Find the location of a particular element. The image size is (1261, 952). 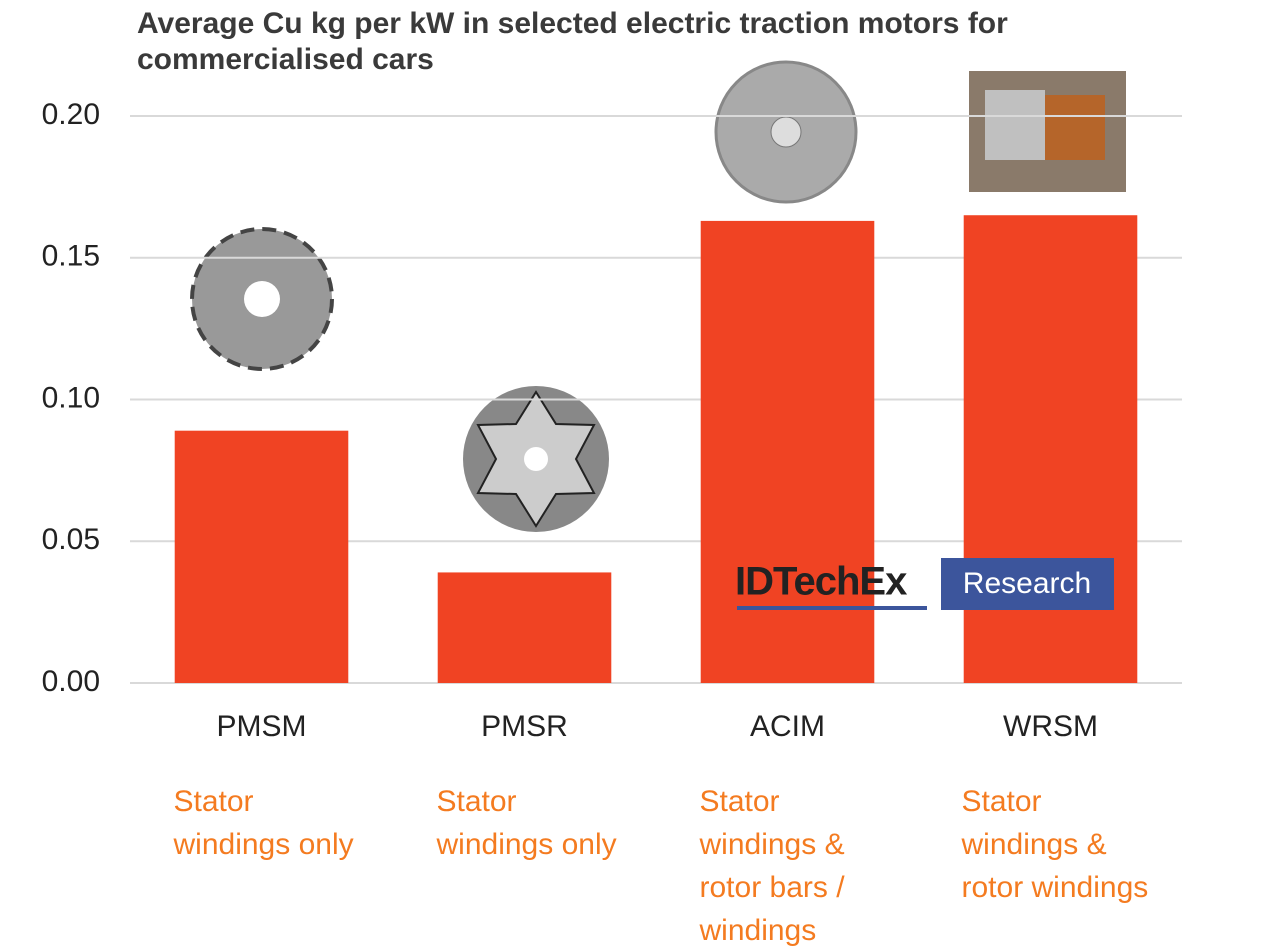

pmsr-icon-hole is located at coordinates (536, 459).